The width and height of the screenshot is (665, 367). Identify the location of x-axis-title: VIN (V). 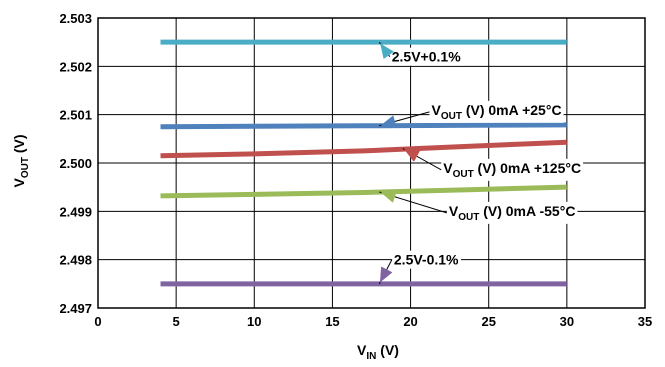
(378, 352).